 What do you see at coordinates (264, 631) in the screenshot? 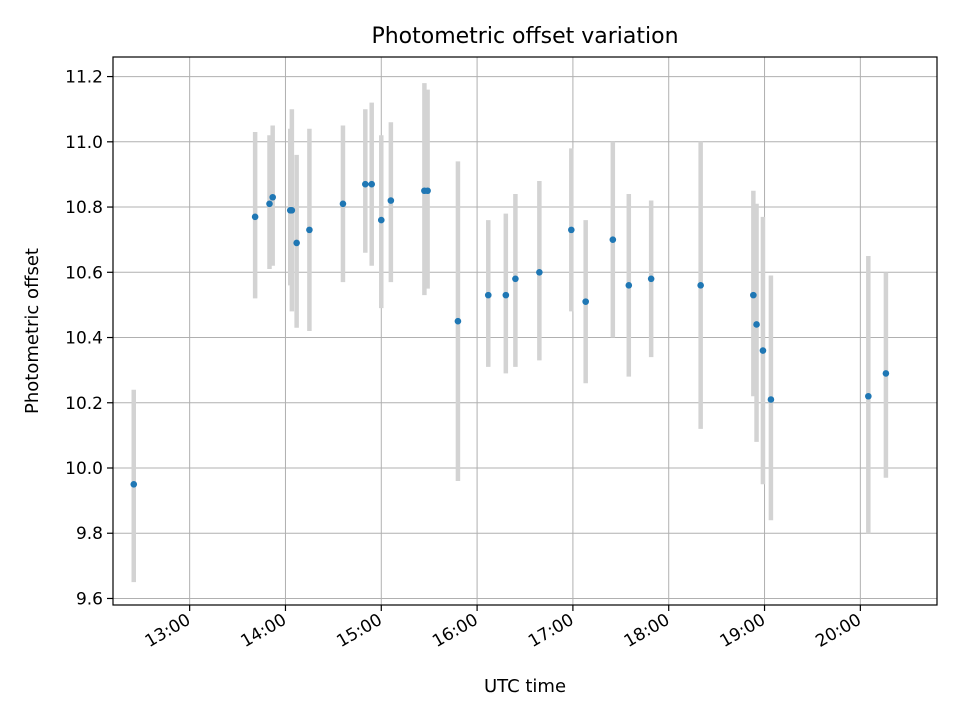
I see `x-tick-label: 14:00` at bounding box center [264, 631].